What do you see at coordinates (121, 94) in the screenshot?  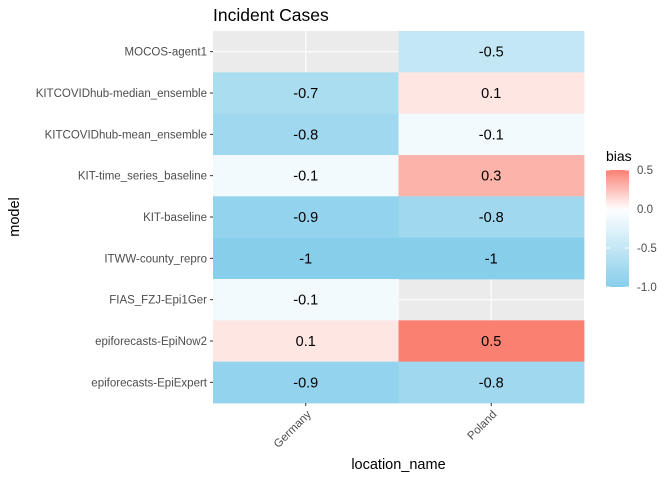 I see `y-tick-label: KITCOVIDhub-median_ensemble` at bounding box center [121, 94].